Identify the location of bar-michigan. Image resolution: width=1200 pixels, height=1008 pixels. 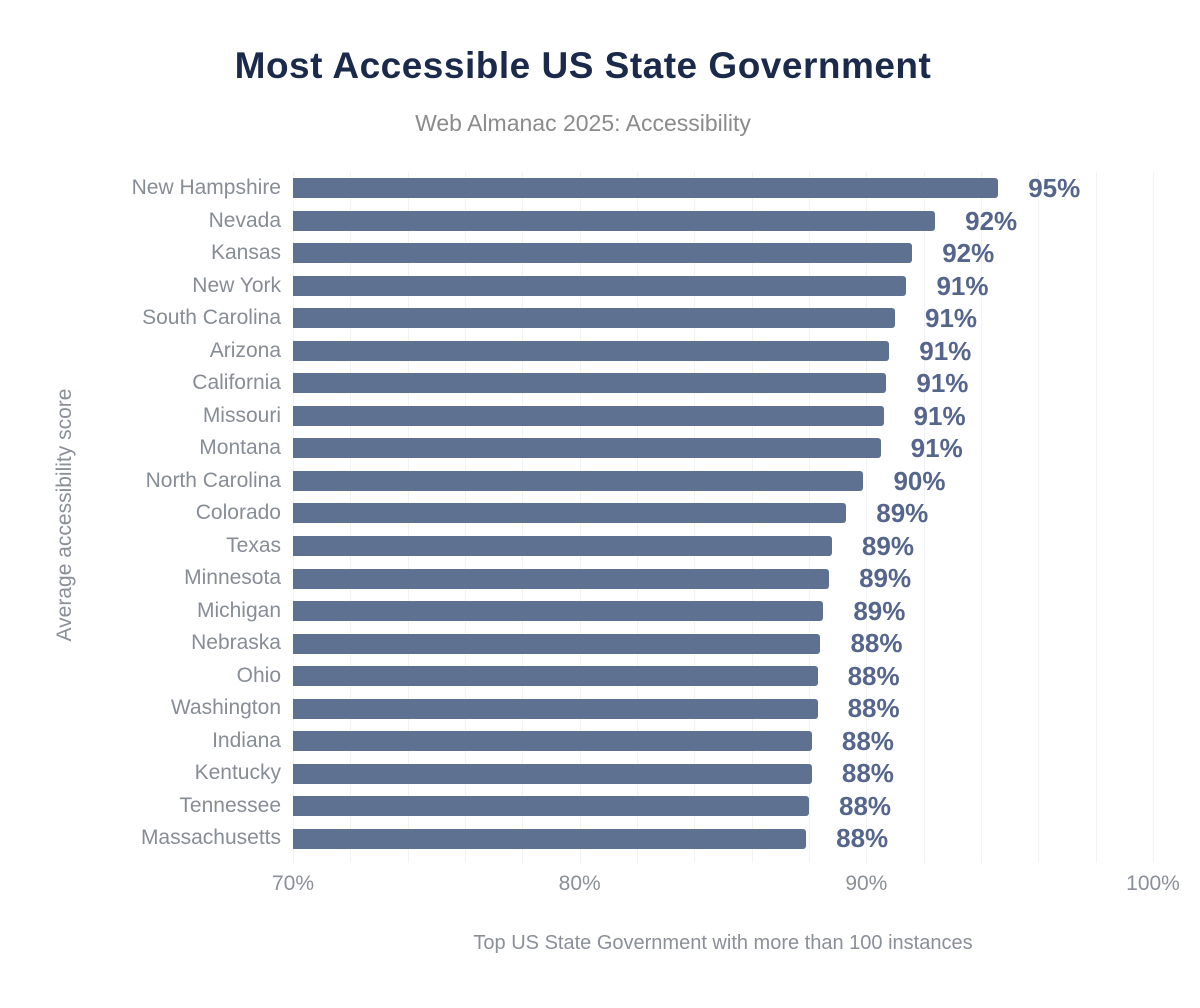
(558, 611).